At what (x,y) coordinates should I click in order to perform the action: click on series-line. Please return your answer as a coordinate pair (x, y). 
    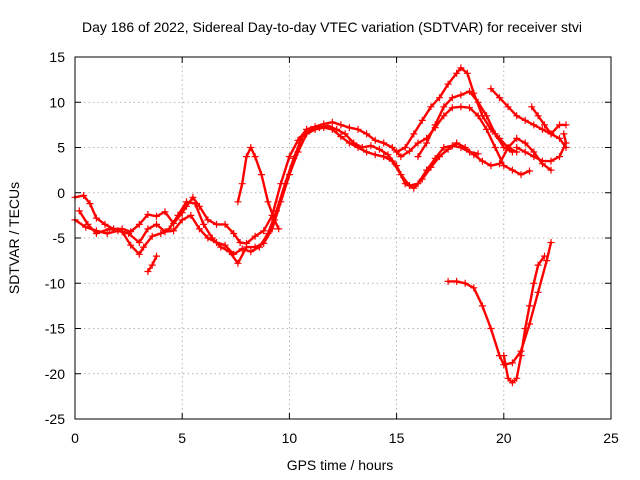
    Looking at the image, I should click on (258, 188).